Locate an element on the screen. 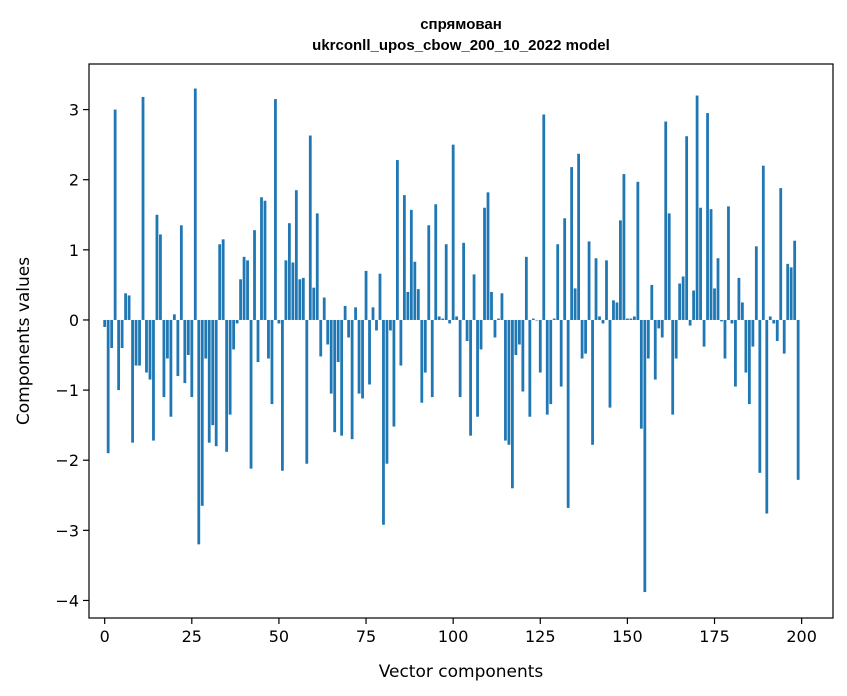 Image resolution: width=847 pixels, height=696 pixels. x-axis-label: Vector components is located at coordinates (461, 672).